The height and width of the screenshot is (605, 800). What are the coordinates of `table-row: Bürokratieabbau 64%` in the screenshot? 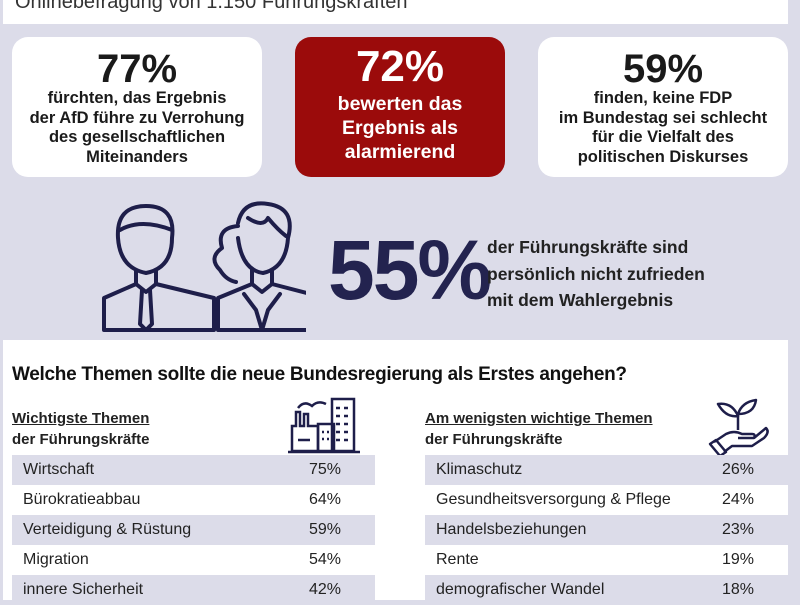 It's located at (193, 500).